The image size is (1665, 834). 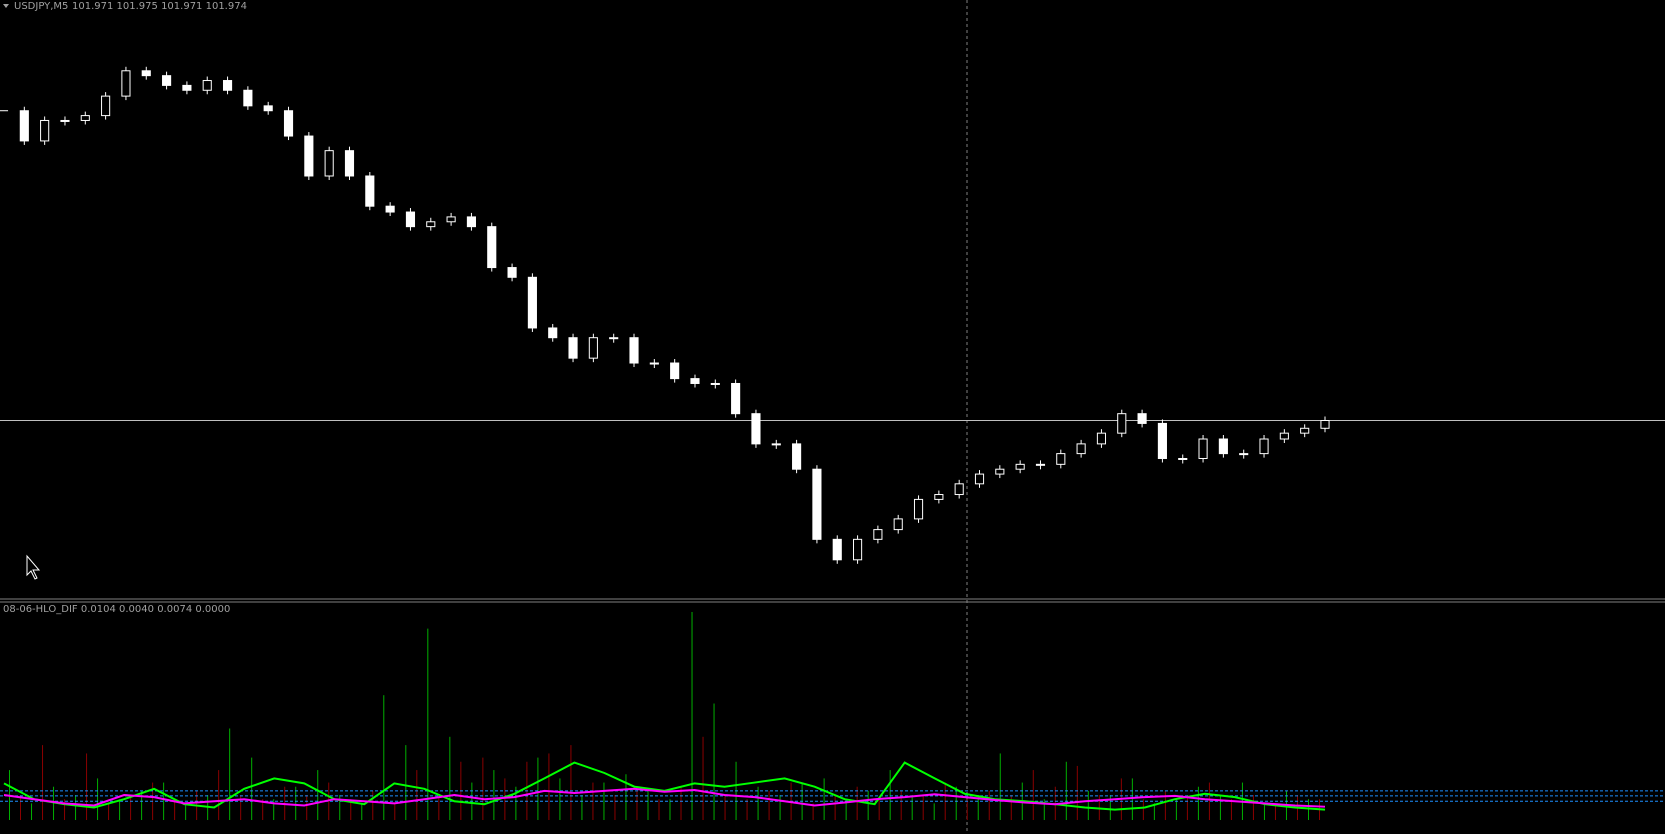 What do you see at coordinates (41, 6) in the screenshot?
I see `symbol: USDJPY,M5` at bounding box center [41, 6].